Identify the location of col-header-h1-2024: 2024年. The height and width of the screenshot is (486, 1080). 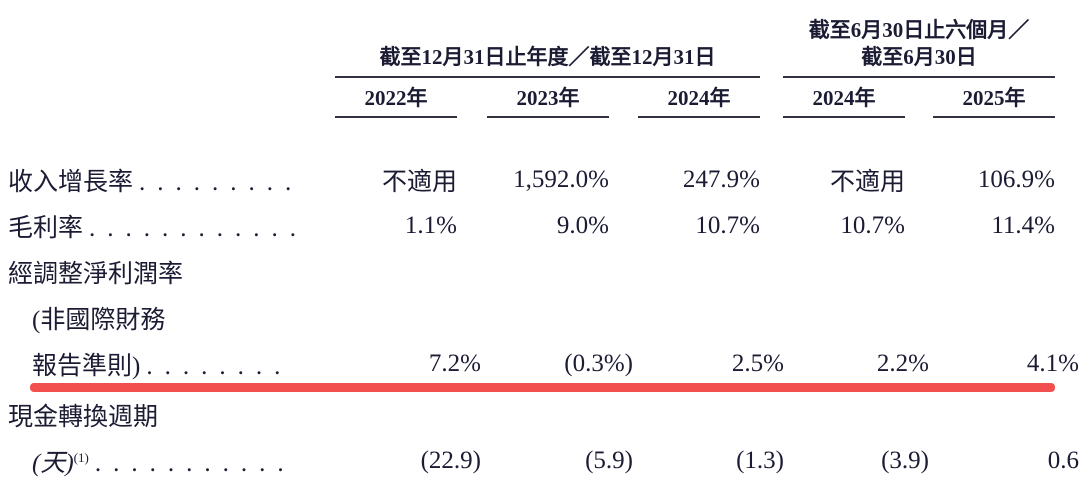
(844, 102).